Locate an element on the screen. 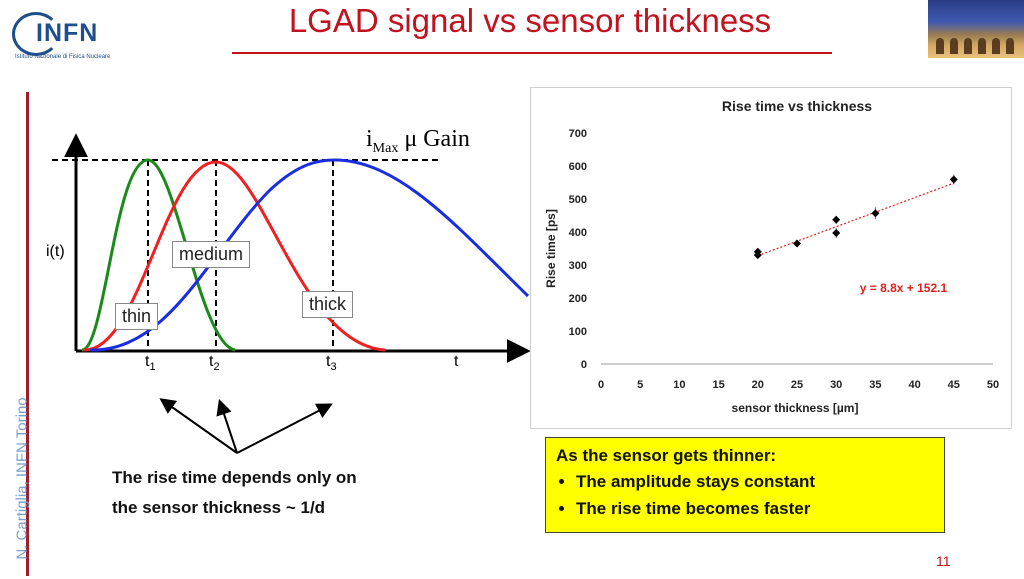 The image size is (1024, 579). y-axis-label: i(t) is located at coordinates (55, 251).